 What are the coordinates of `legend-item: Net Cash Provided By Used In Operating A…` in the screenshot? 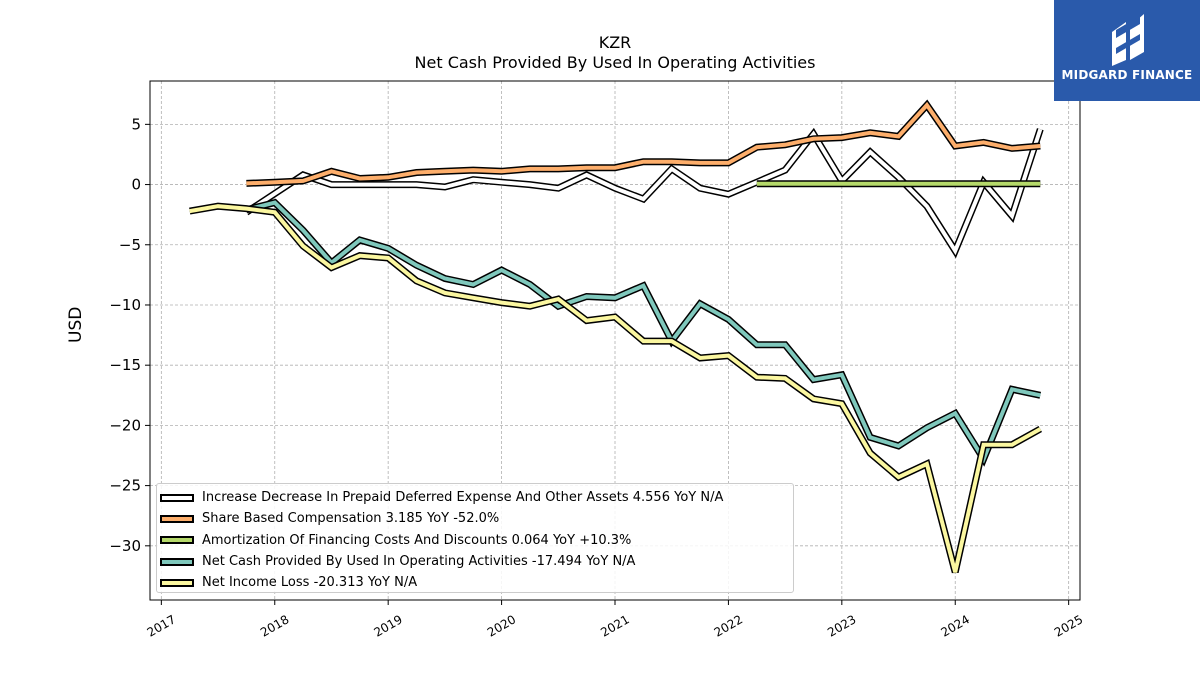 It's located at (475, 561).